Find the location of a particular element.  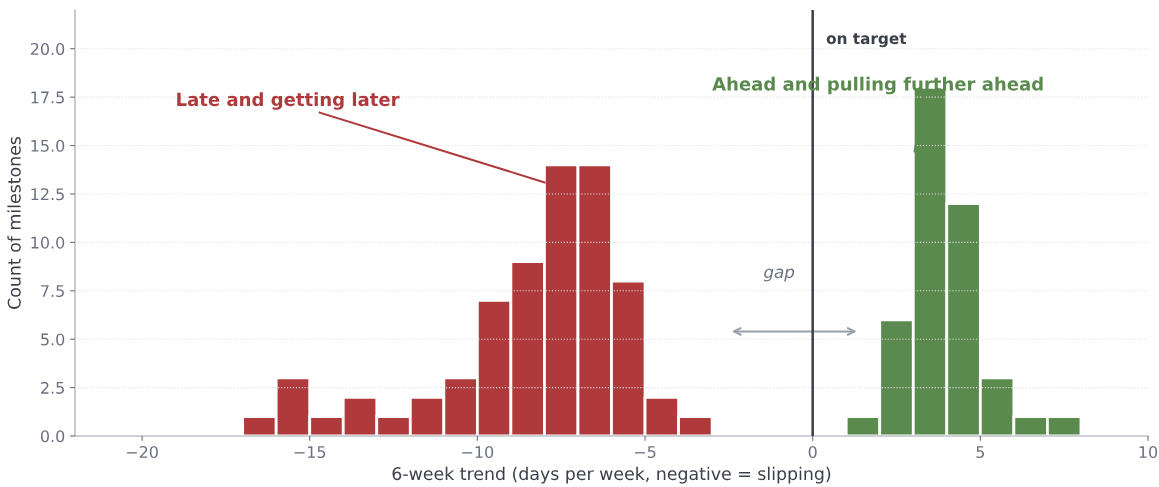

annotation: Late and getting later is located at coordinates (288, 101).